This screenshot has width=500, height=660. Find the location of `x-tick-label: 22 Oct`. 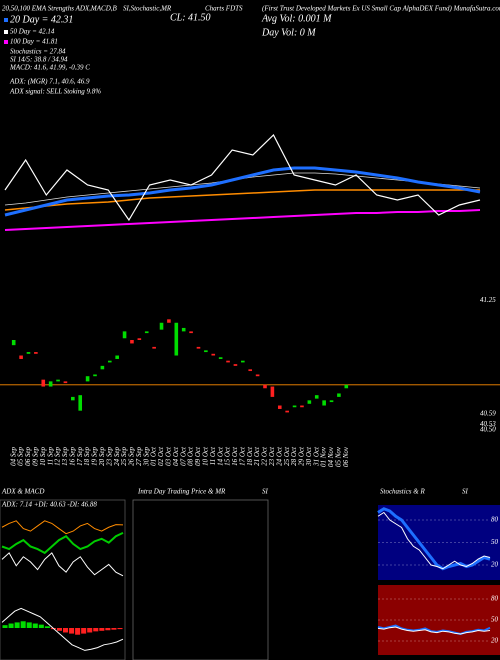

x-tick-label: 22 Oct is located at coordinates (265, 456).